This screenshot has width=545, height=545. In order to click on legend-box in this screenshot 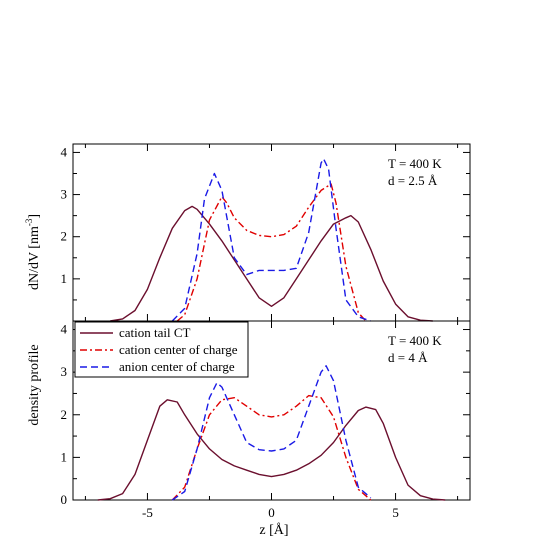, I will do `click(161, 349)`.